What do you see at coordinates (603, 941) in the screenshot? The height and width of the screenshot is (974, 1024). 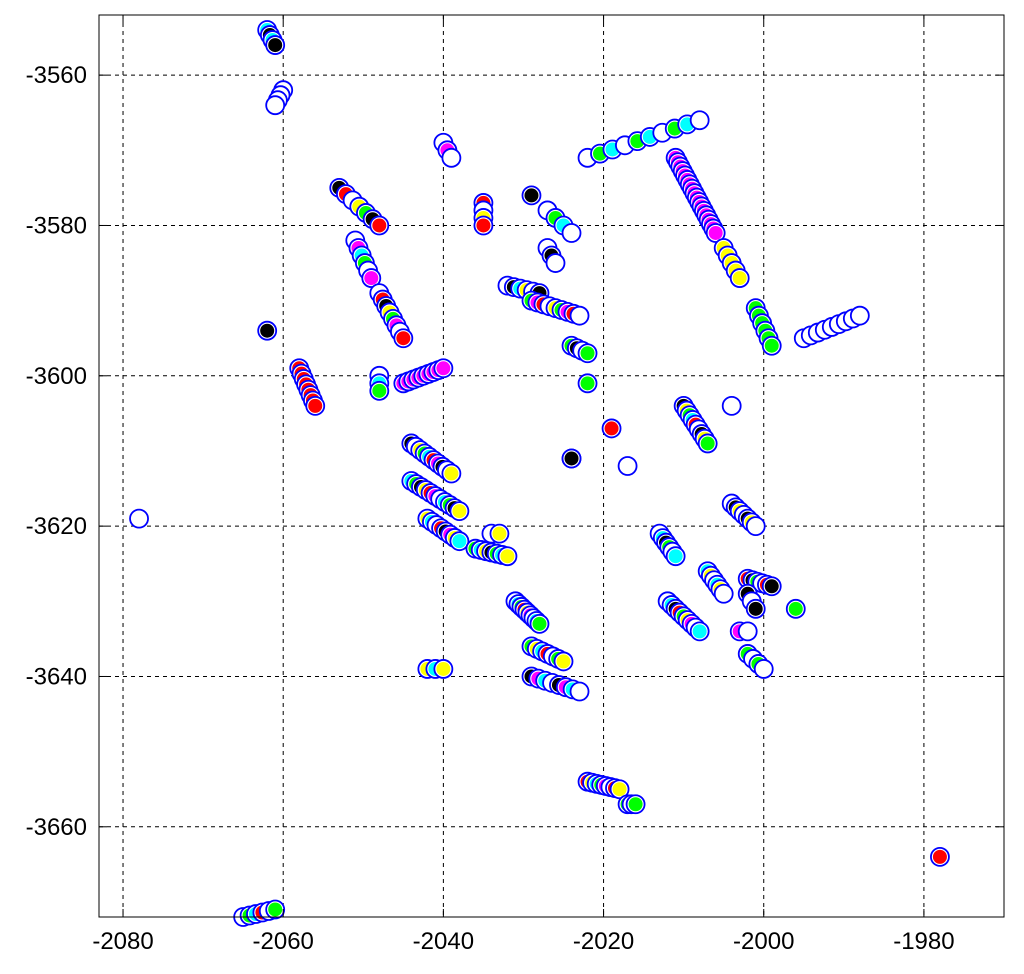 I see `x-tick-label: -2020` at bounding box center [603, 941].